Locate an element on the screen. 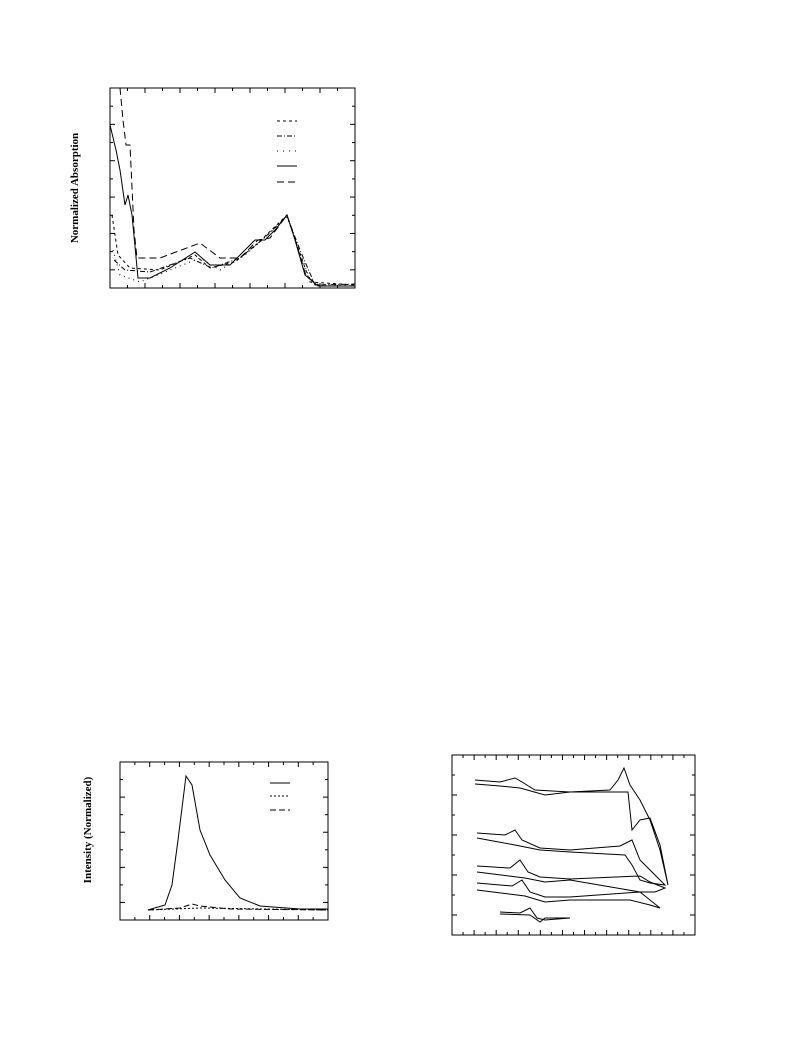  plot-frame is located at coordinates (224, 841).